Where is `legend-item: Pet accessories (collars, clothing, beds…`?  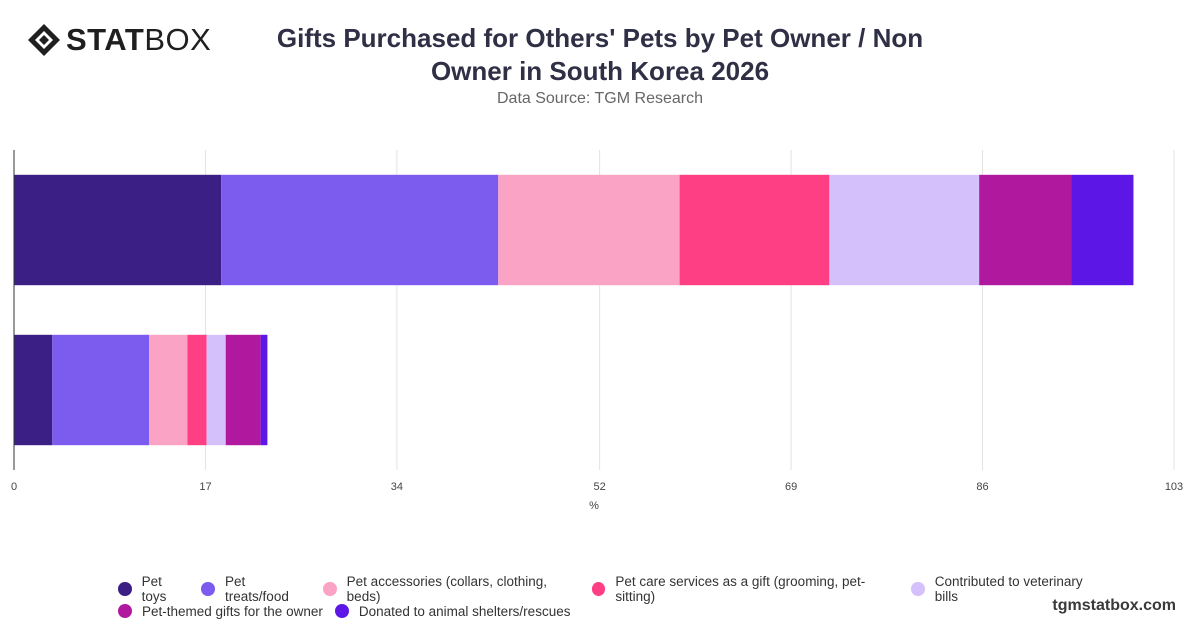 legend-item: Pet accessories (collars, clothing, beds… is located at coordinates (451, 589).